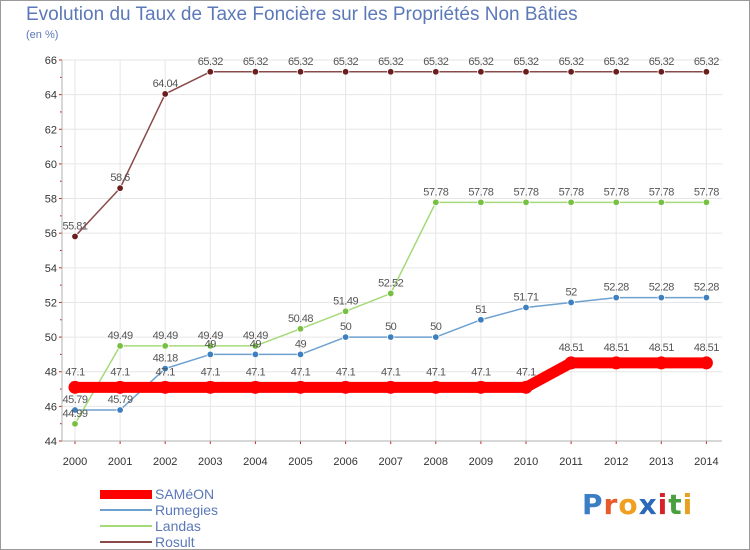 The height and width of the screenshot is (550, 750). What do you see at coordinates (178, 526) in the screenshot?
I see `legend-label: Landas` at bounding box center [178, 526].